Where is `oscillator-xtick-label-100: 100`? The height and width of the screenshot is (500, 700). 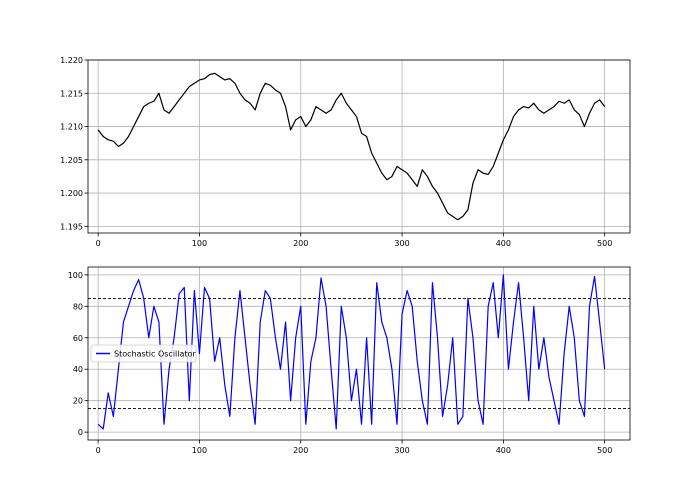
oscillator-xtick-label-100: 100 is located at coordinates (199, 450).